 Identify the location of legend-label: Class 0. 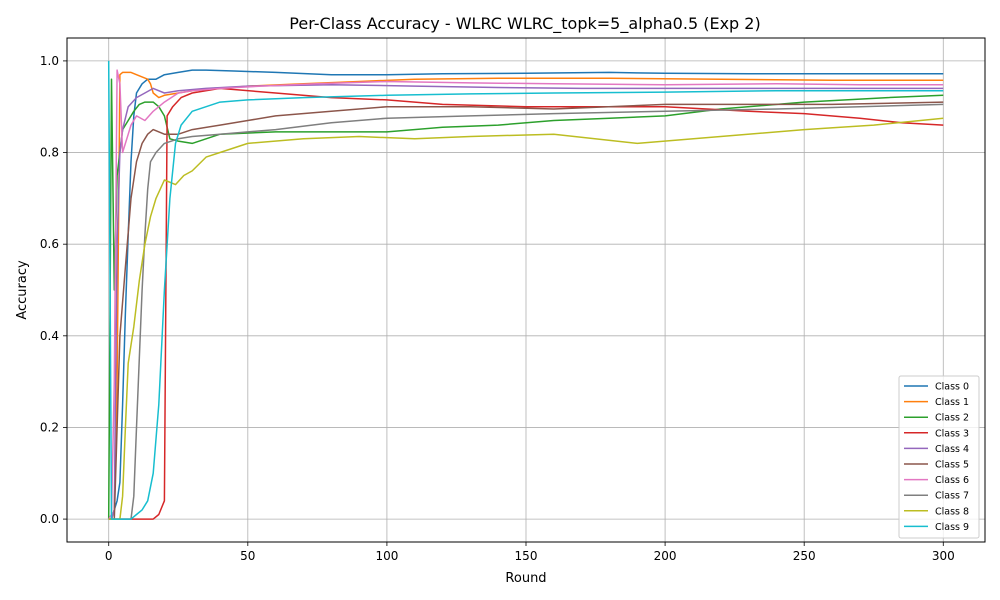
(952, 387).